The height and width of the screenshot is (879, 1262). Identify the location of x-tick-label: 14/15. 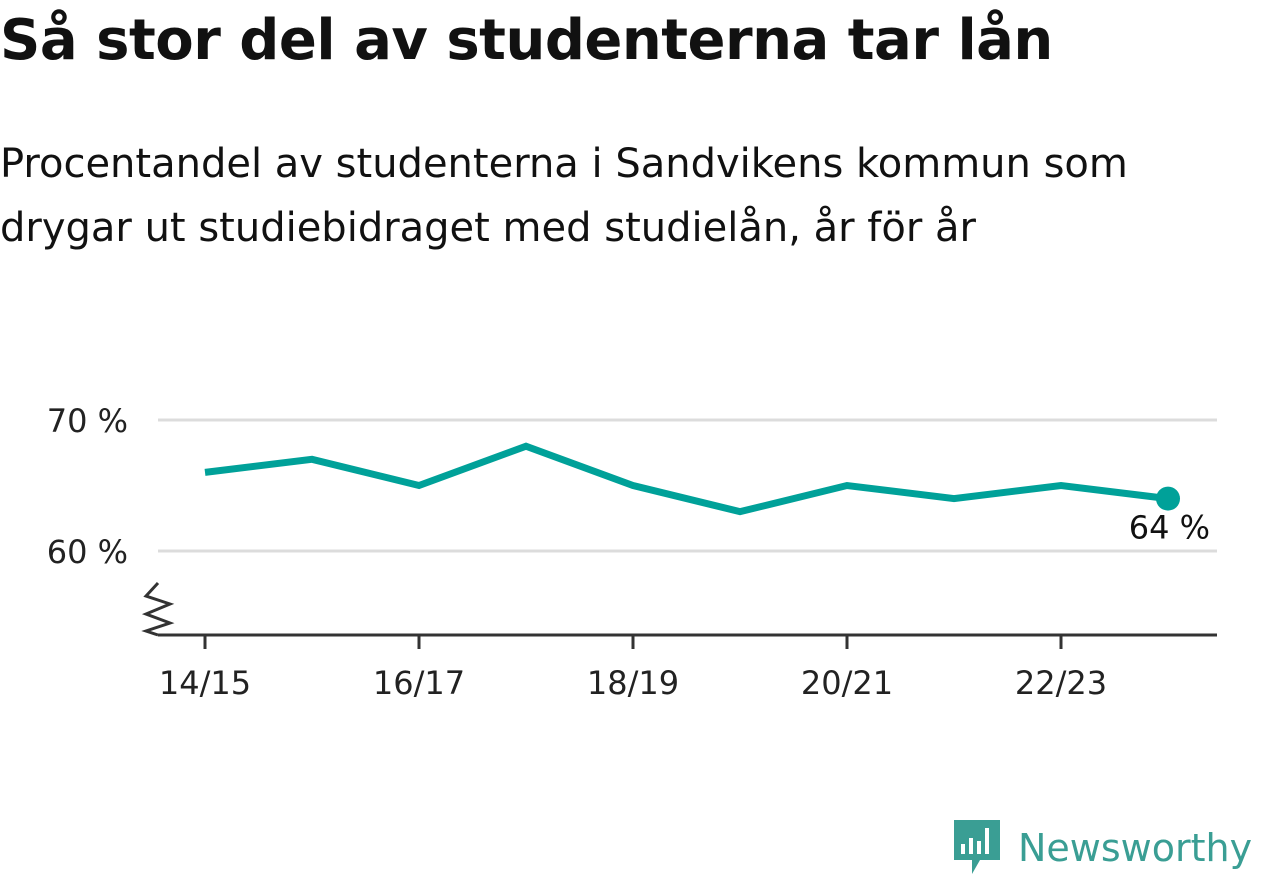
(205, 683).